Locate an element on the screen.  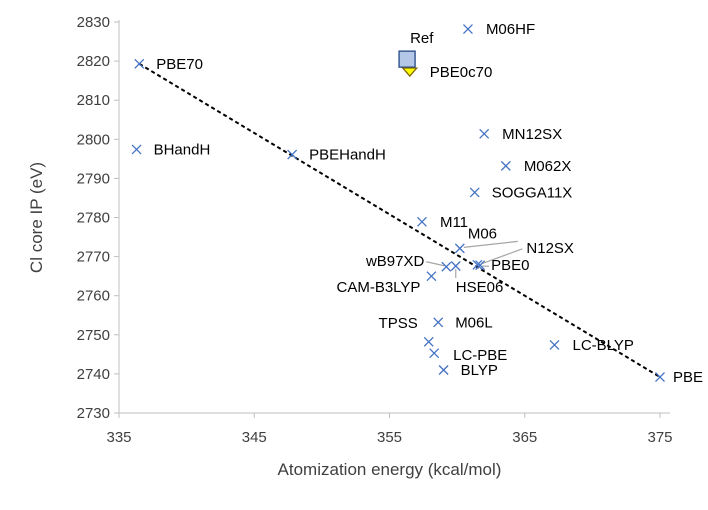
label-ref: Ref is located at coordinates (422, 38).